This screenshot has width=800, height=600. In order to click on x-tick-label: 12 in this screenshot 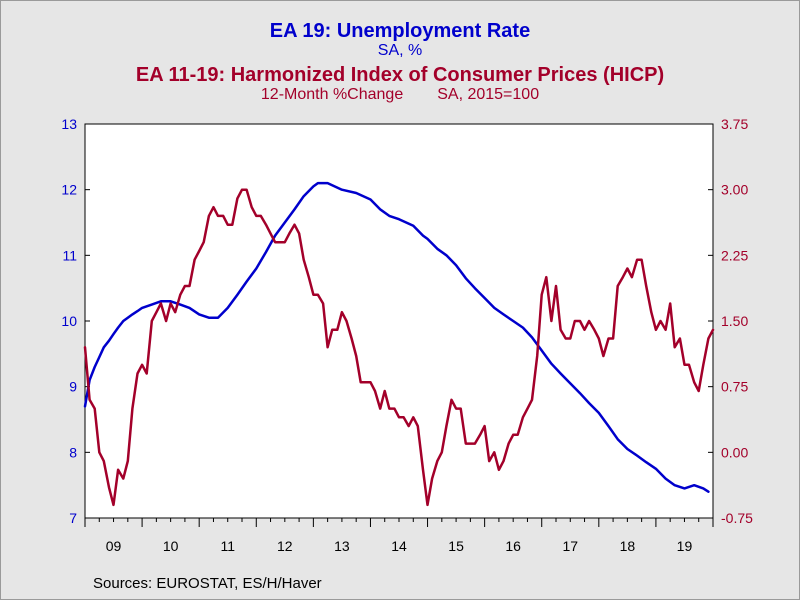, I will do `click(285, 546)`.